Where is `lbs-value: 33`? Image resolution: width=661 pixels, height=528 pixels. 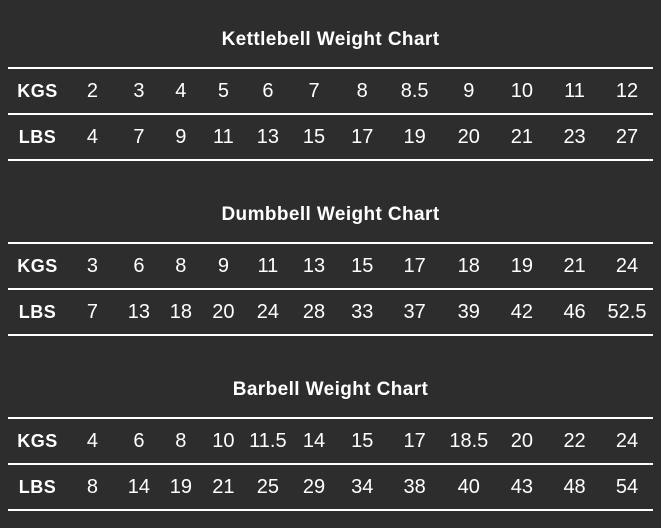
lbs-value: 33 is located at coordinates (362, 311).